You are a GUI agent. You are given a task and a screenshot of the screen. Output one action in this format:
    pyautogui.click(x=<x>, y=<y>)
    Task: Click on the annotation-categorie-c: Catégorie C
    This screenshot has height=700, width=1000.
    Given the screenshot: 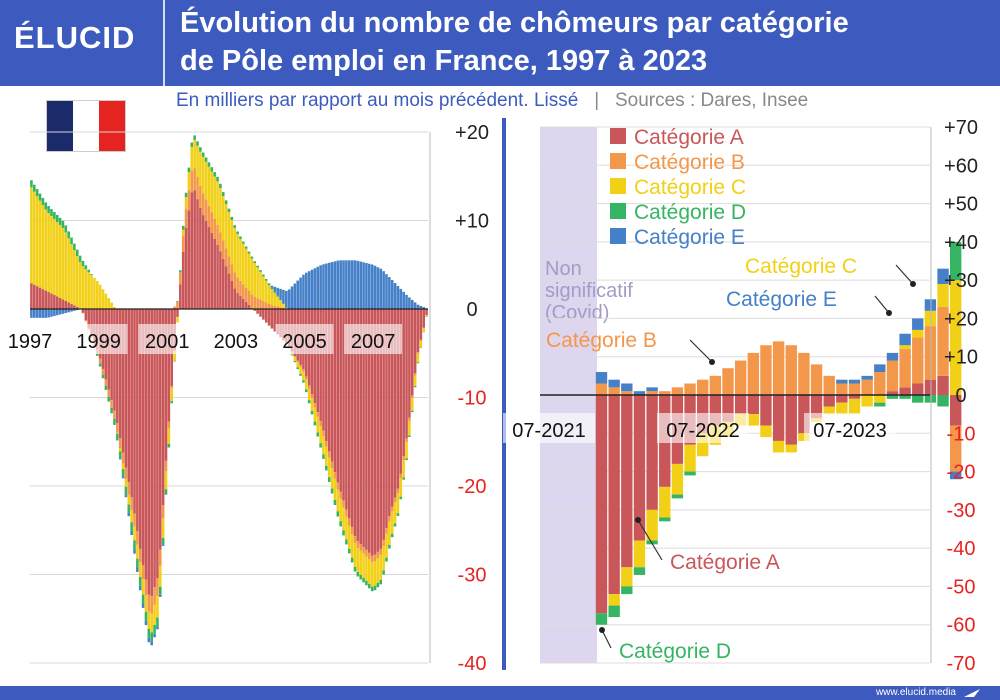 What is the action you would take?
    pyautogui.click(x=801, y=266)
    